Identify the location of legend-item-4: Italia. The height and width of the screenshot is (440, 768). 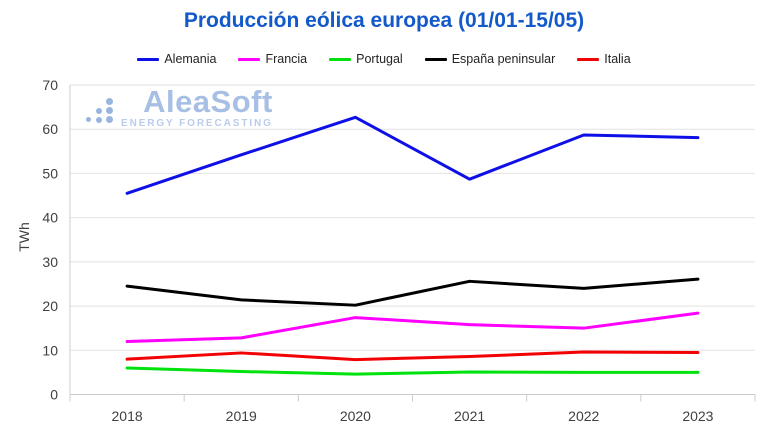
(604, 59).